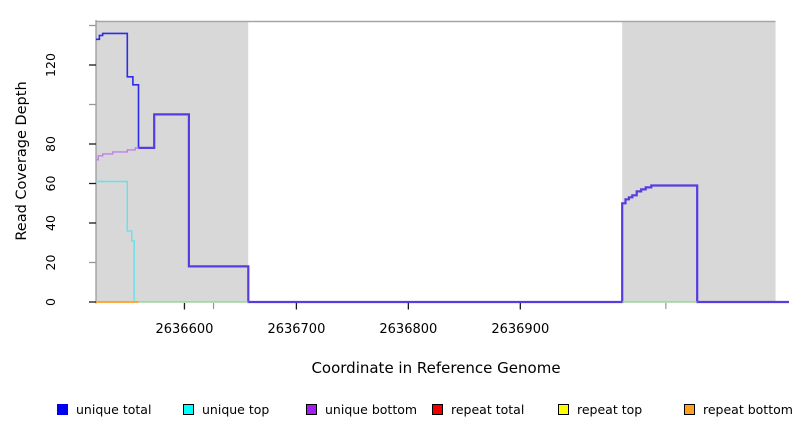  What do you see at coordinates (437, 409) in the screenshot?
I see `repeat-total-swatch-icon` at bounding box center [437, 409].